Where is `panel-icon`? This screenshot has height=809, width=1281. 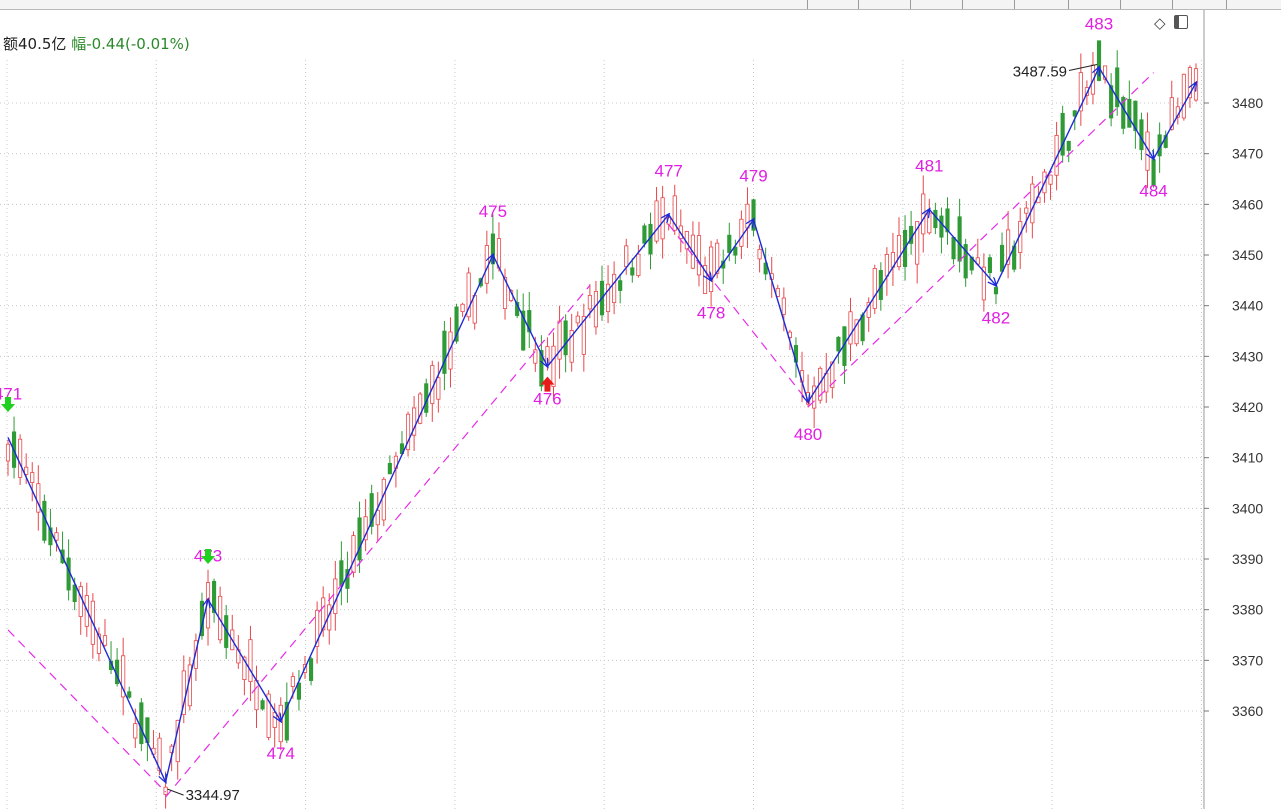
panel-icon is located at coordinates (1181, 22).